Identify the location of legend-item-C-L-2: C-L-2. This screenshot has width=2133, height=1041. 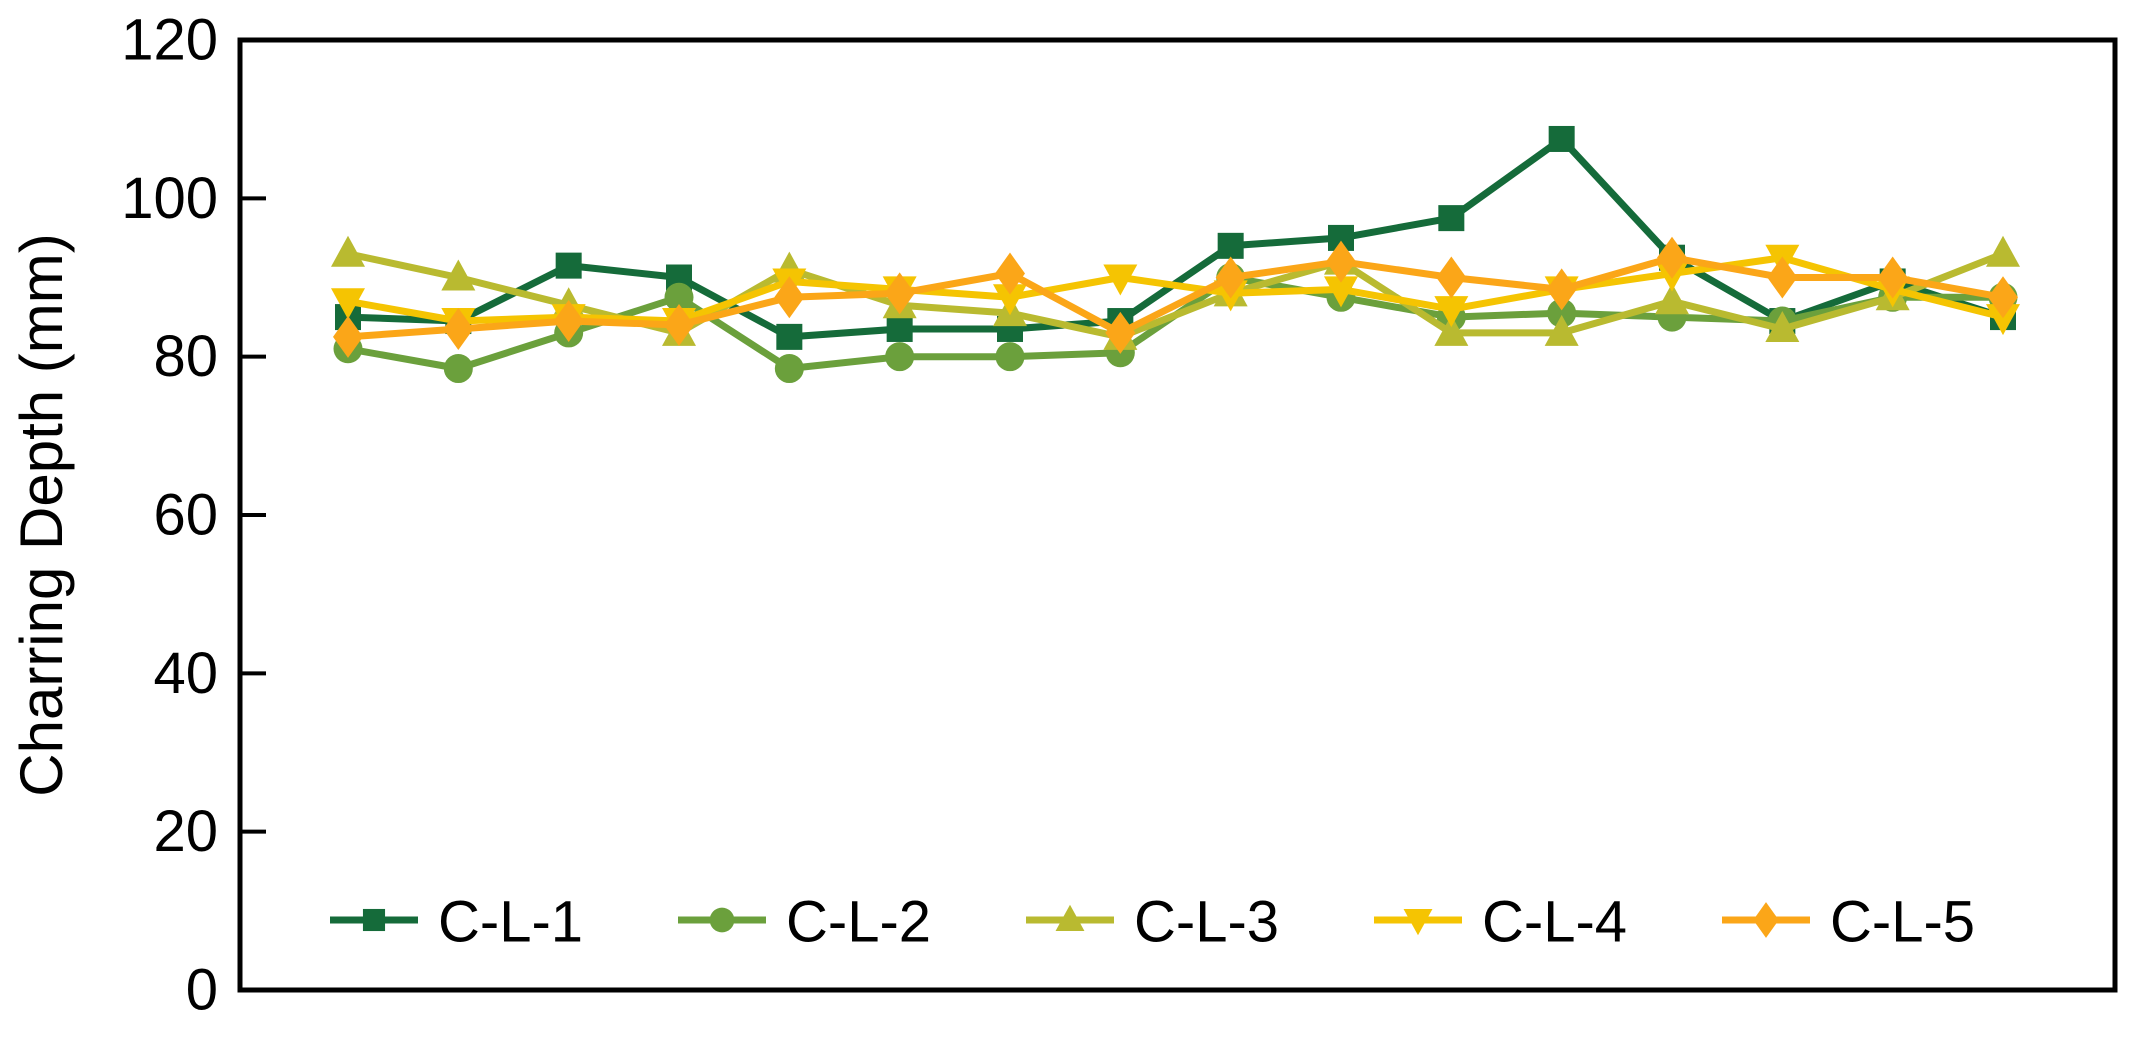
(804, 922).